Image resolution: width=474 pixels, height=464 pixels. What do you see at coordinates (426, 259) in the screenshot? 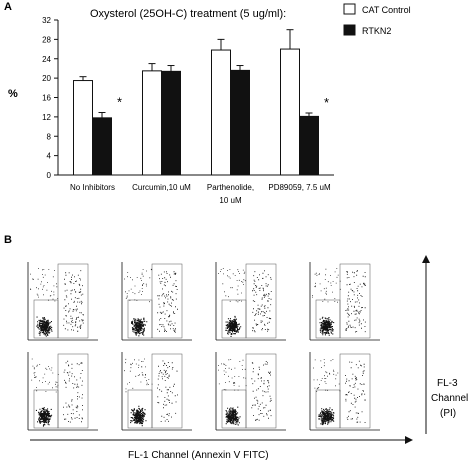
I see `y-axis-arrowhead` at bounding box center [426, 259].